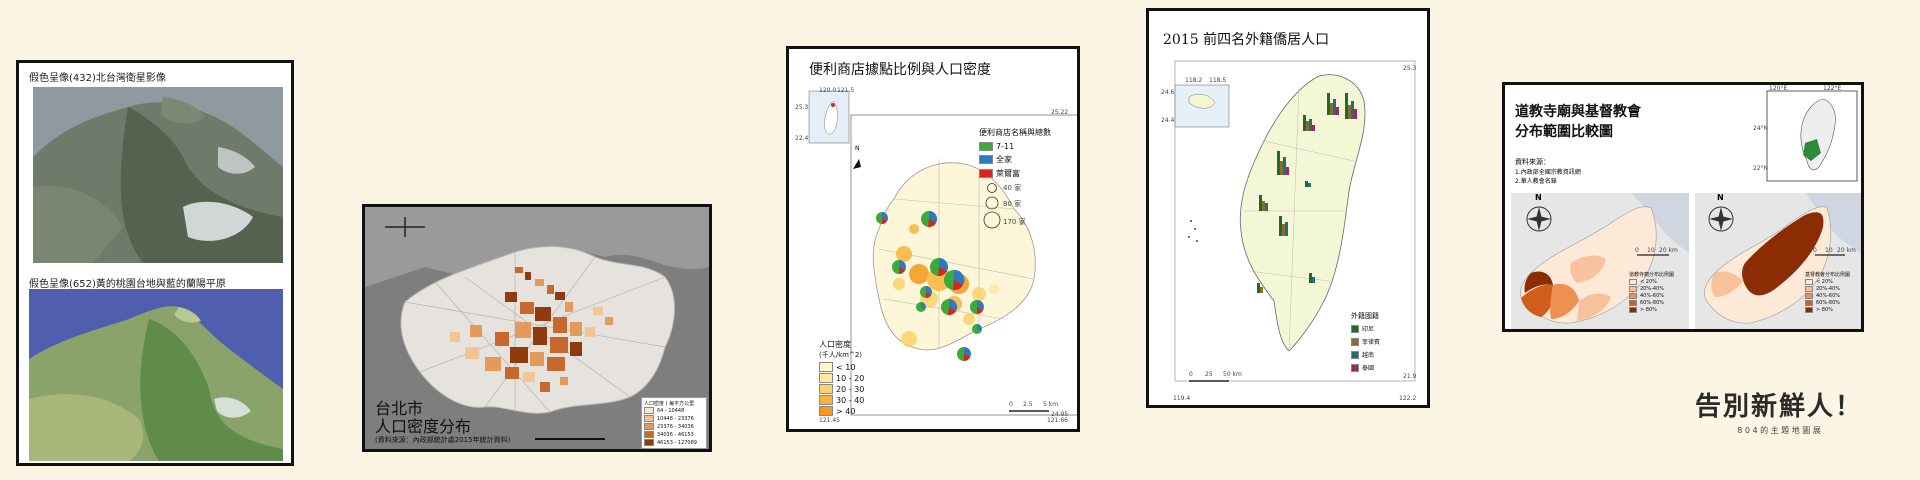 Image resolution: width=1920 pixels, height=480 pixels. Describe the element at coordinates (1651, 250) in the screenshot. I see `left-scale-1: 10` at that location.